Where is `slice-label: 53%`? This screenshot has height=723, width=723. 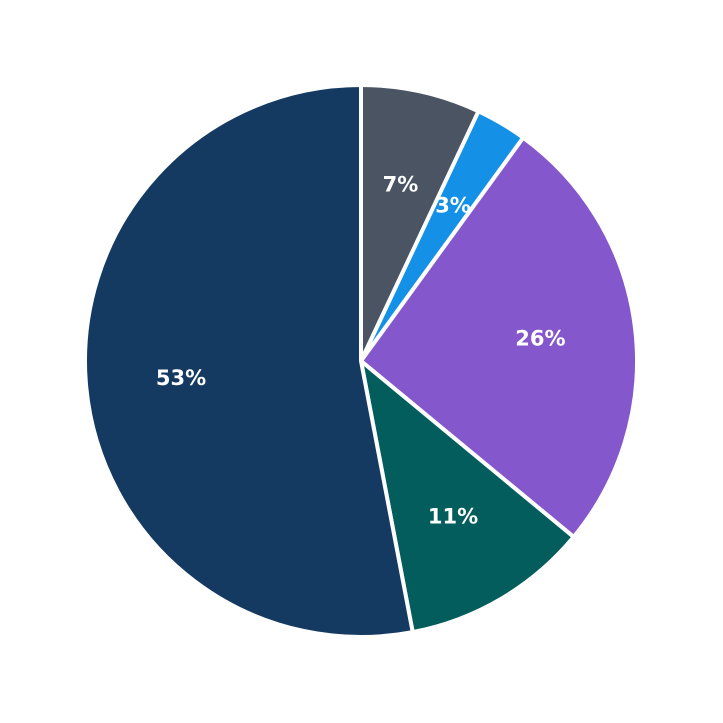
slice-label: 53% is located at coordinates (181, 378).